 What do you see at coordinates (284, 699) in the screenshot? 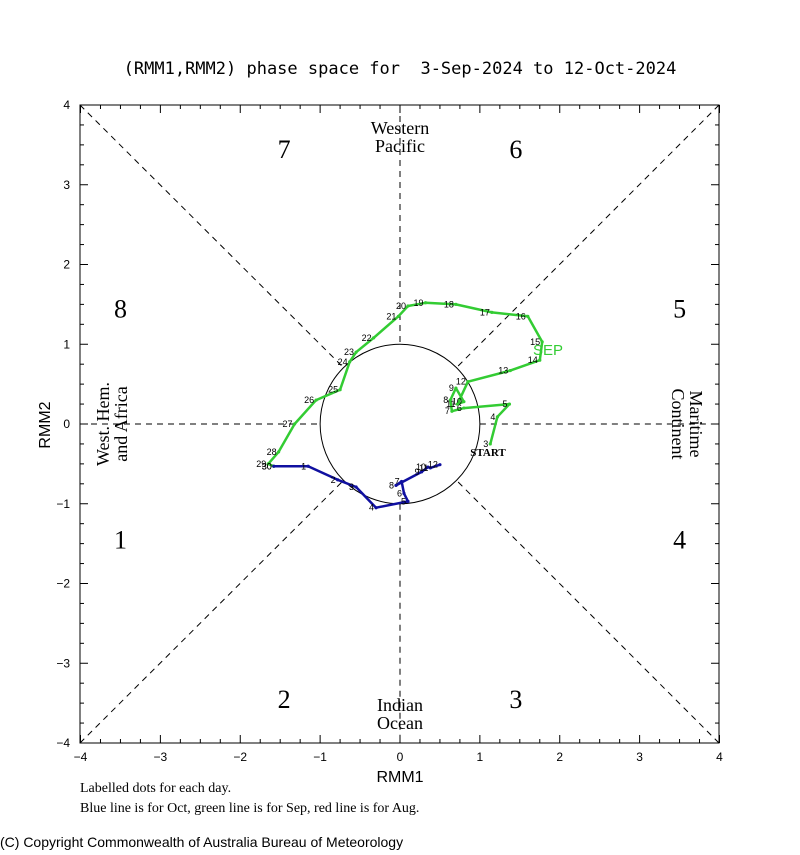
I see `phase-number-2: 2` at bounding box center [284, 699].